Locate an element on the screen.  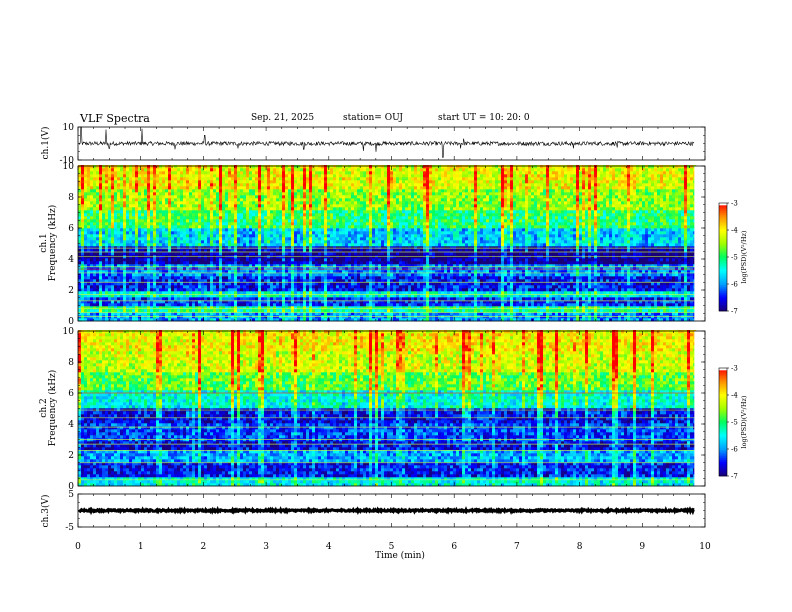
ch3-waveform-ytick-1: -5 is located at coordinates (69, 528).